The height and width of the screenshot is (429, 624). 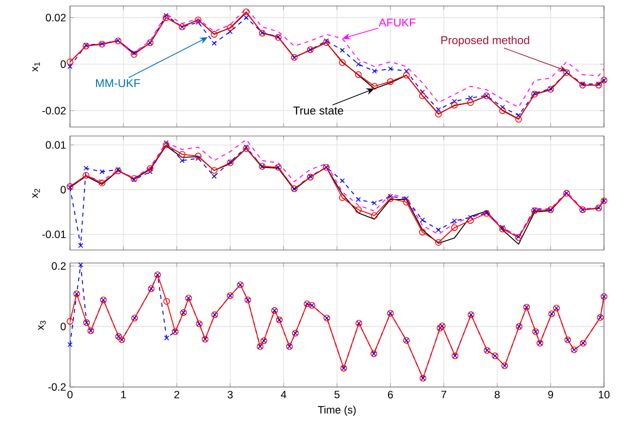 What do you see at coordinates (337, 411) in the screenshot?
I see `x-axis-title: Time (s)` at bounding box center [337, 411].